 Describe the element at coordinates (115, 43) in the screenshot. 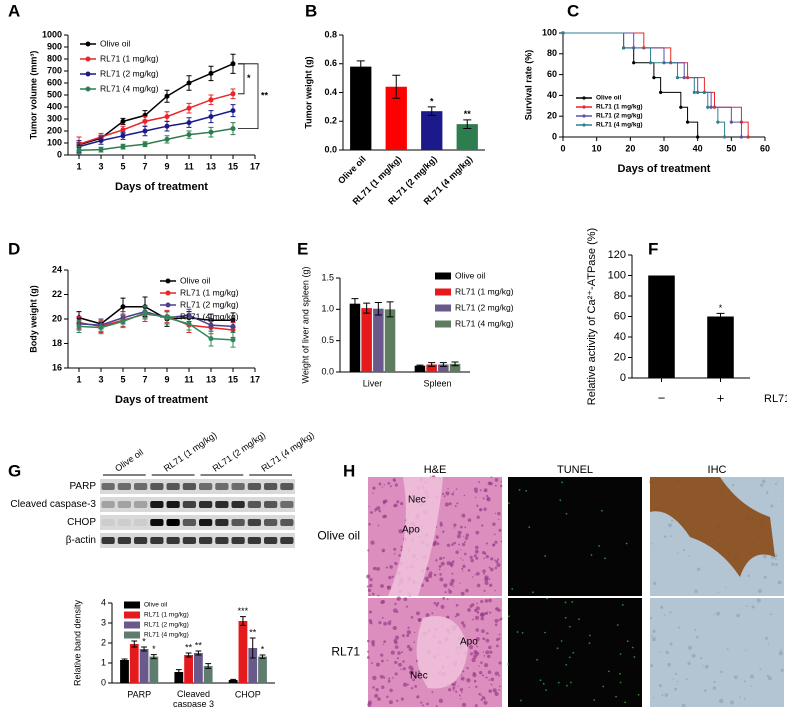

I see `legend-label: Olive oil` at that location.